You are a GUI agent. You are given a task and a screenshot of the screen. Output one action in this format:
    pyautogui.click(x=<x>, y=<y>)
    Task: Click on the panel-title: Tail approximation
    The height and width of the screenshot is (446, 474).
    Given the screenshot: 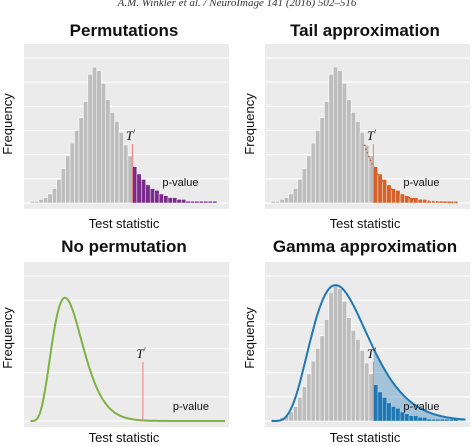 What is the action you would take?
    pyautogui.click(x=365, y=30)
    